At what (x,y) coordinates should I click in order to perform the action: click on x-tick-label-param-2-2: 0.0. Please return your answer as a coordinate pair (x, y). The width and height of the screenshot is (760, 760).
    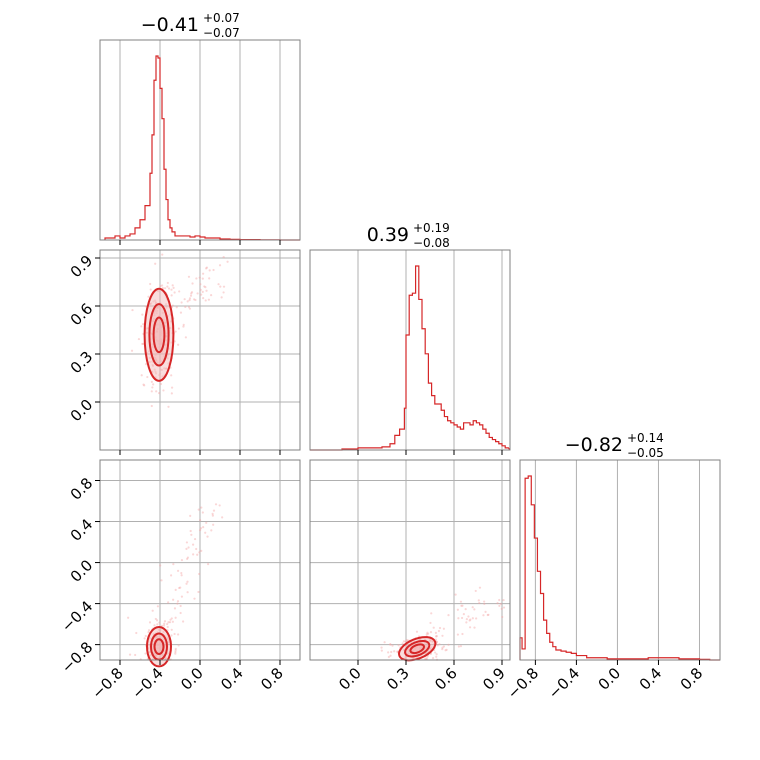
    Looking at the image, I should click on (610, 679).